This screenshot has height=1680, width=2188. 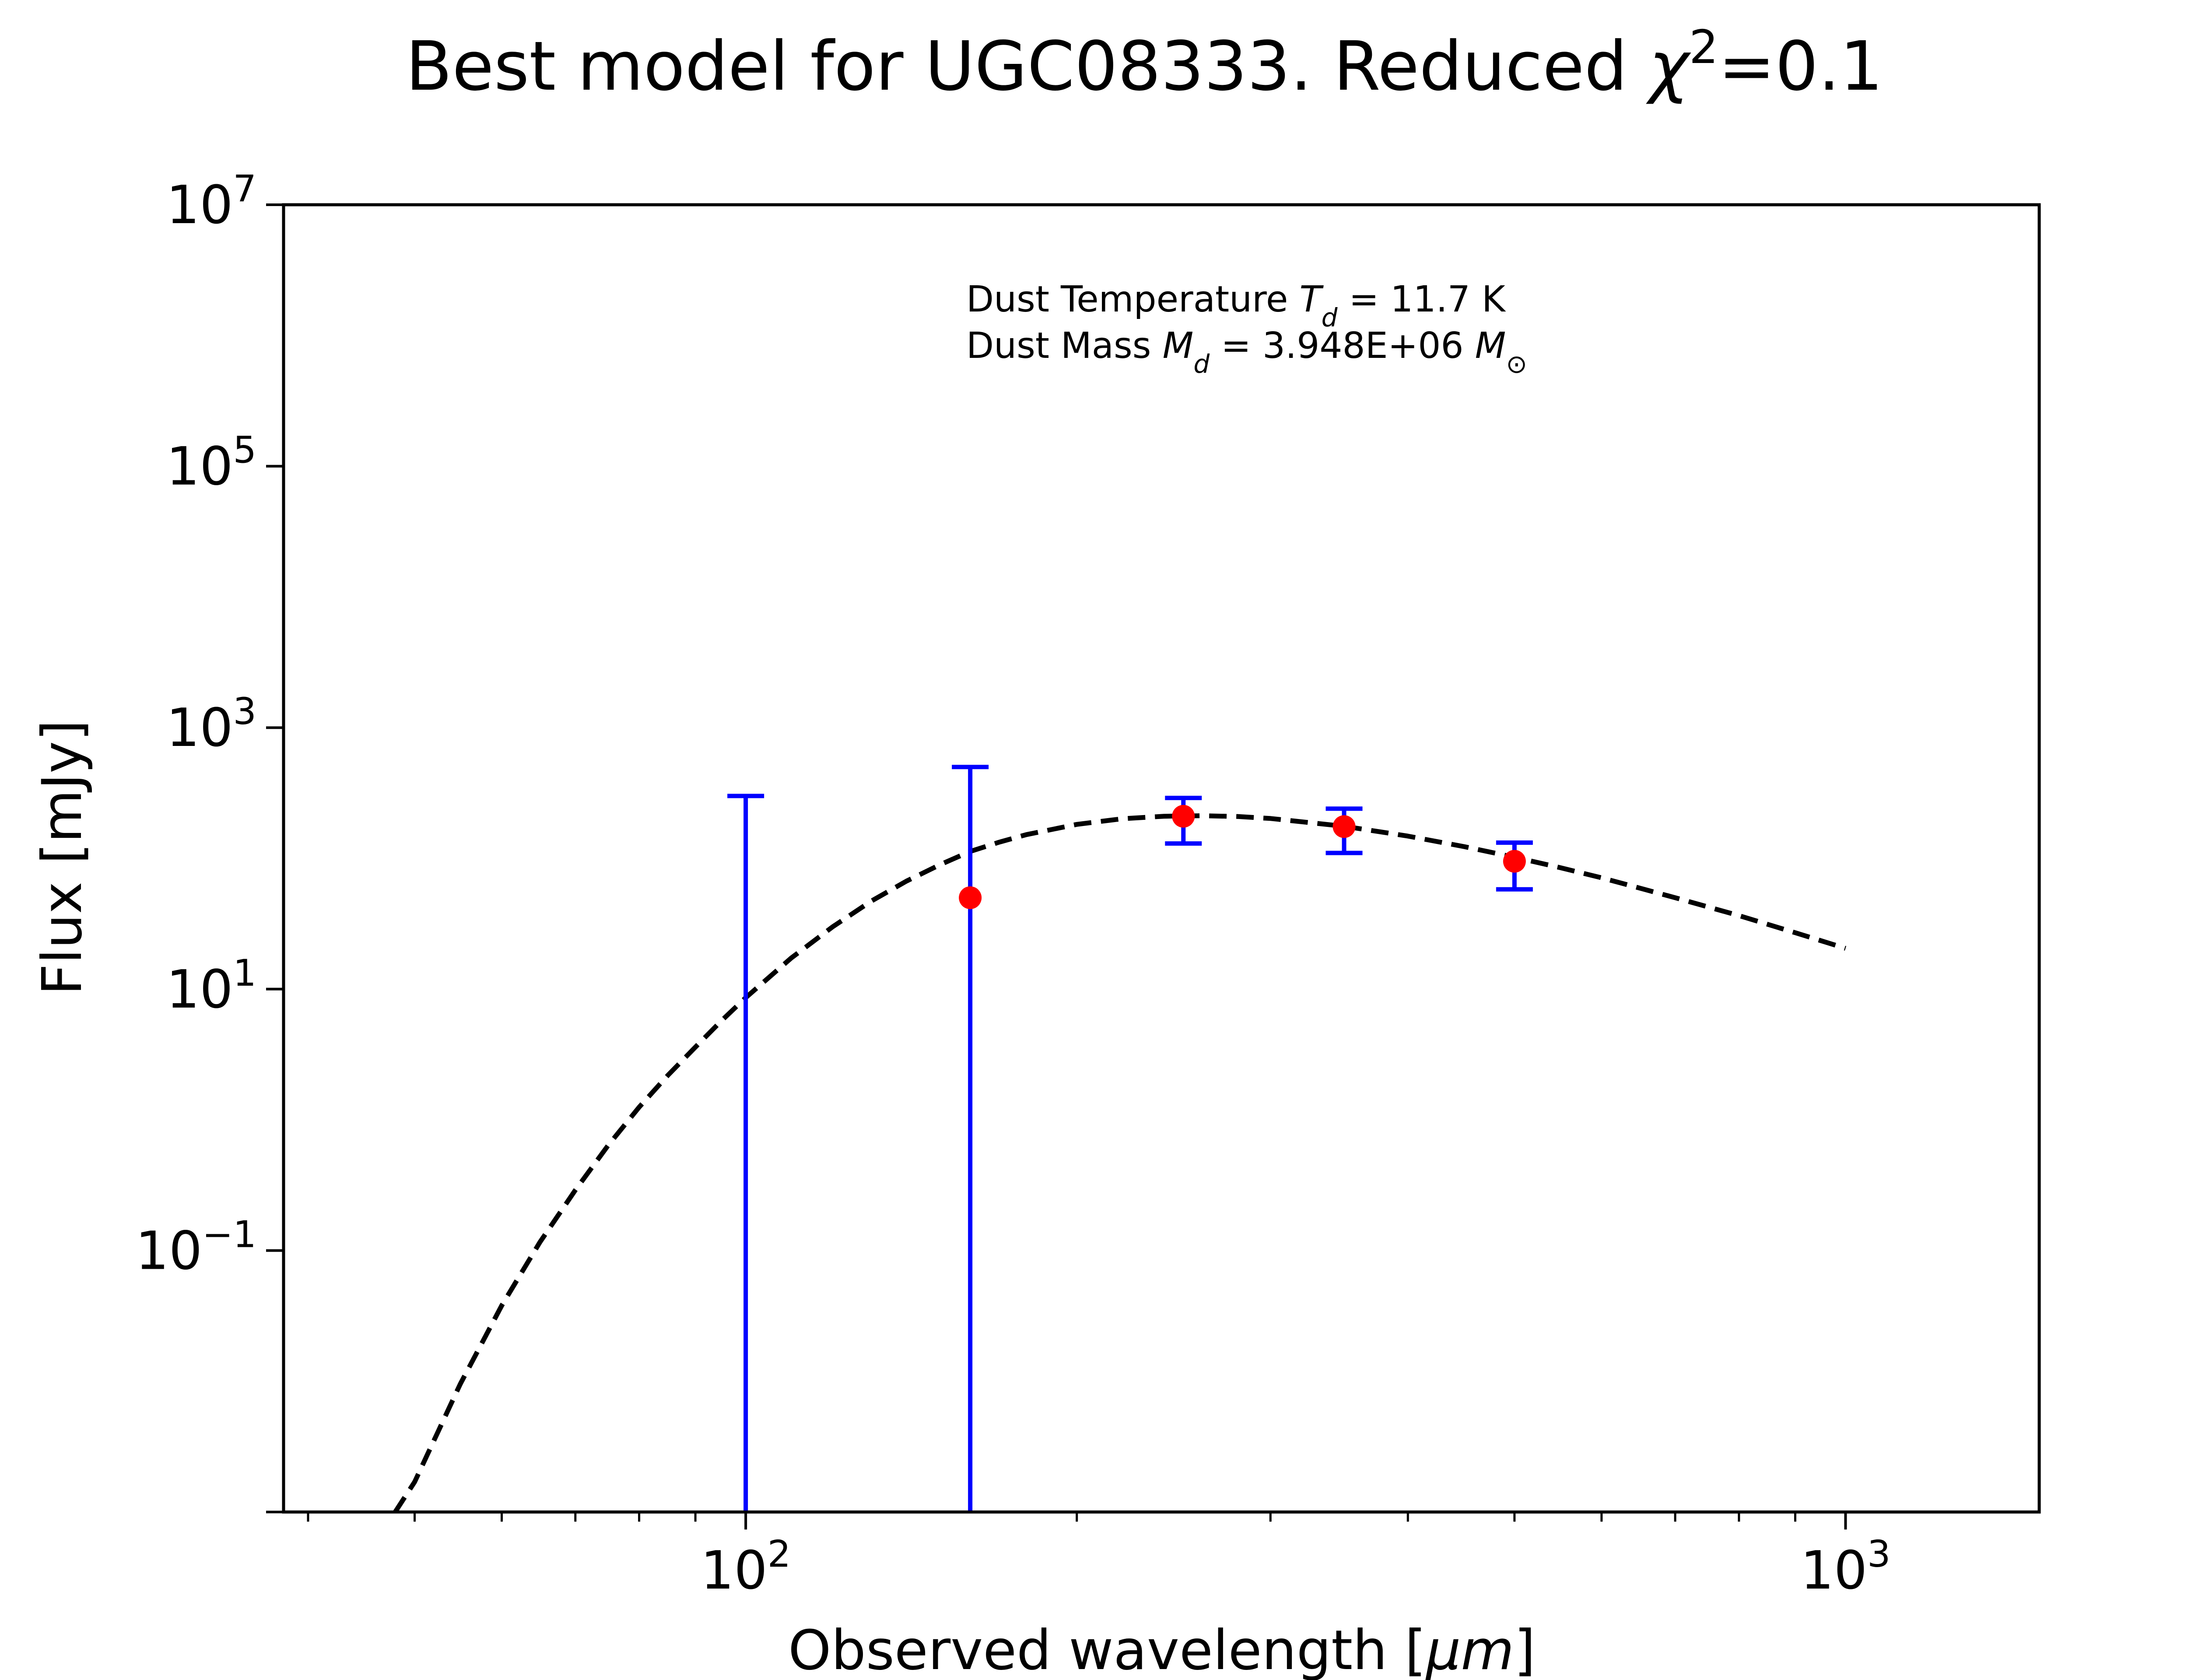 What do you see at coordinates (1845, 1567) in the screenshot?
I see `x-tick-label: 103` at bounding box center [1845, 1567].